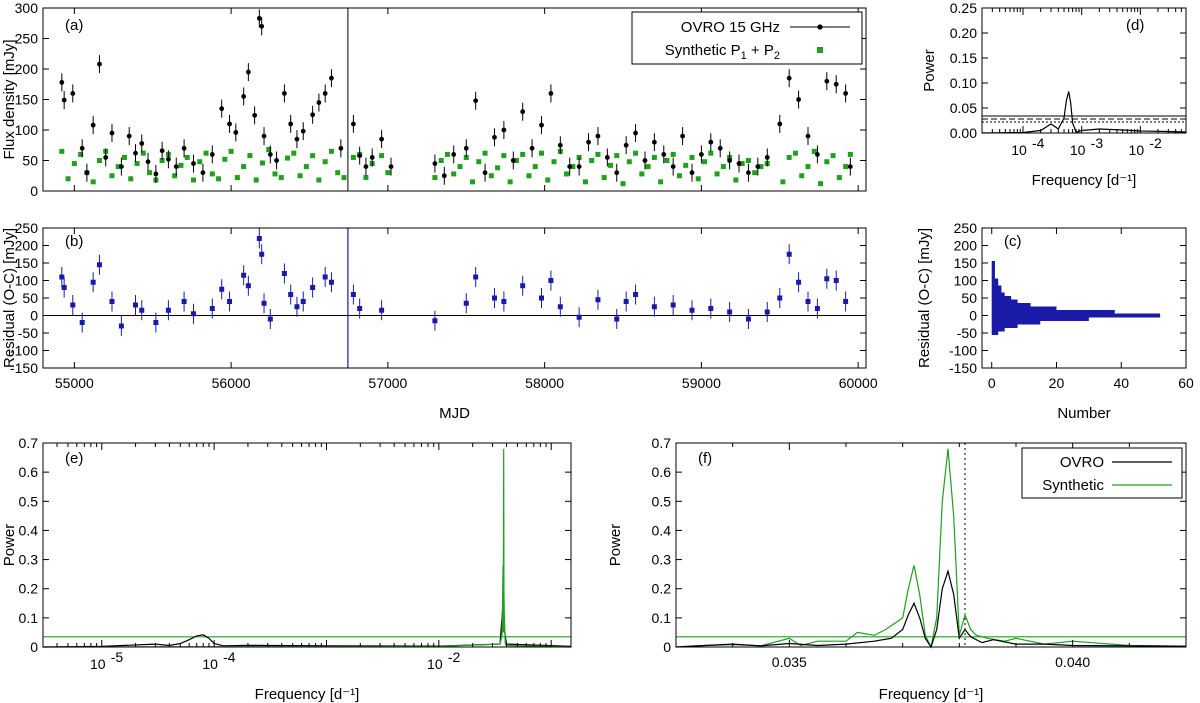 Image resolution: width=1200 pixels, height=703 pixels. What do you see at coordinates (963, 368) in the screenshot?
I see `ytick-label: -150` at bounding box center [963, 368].